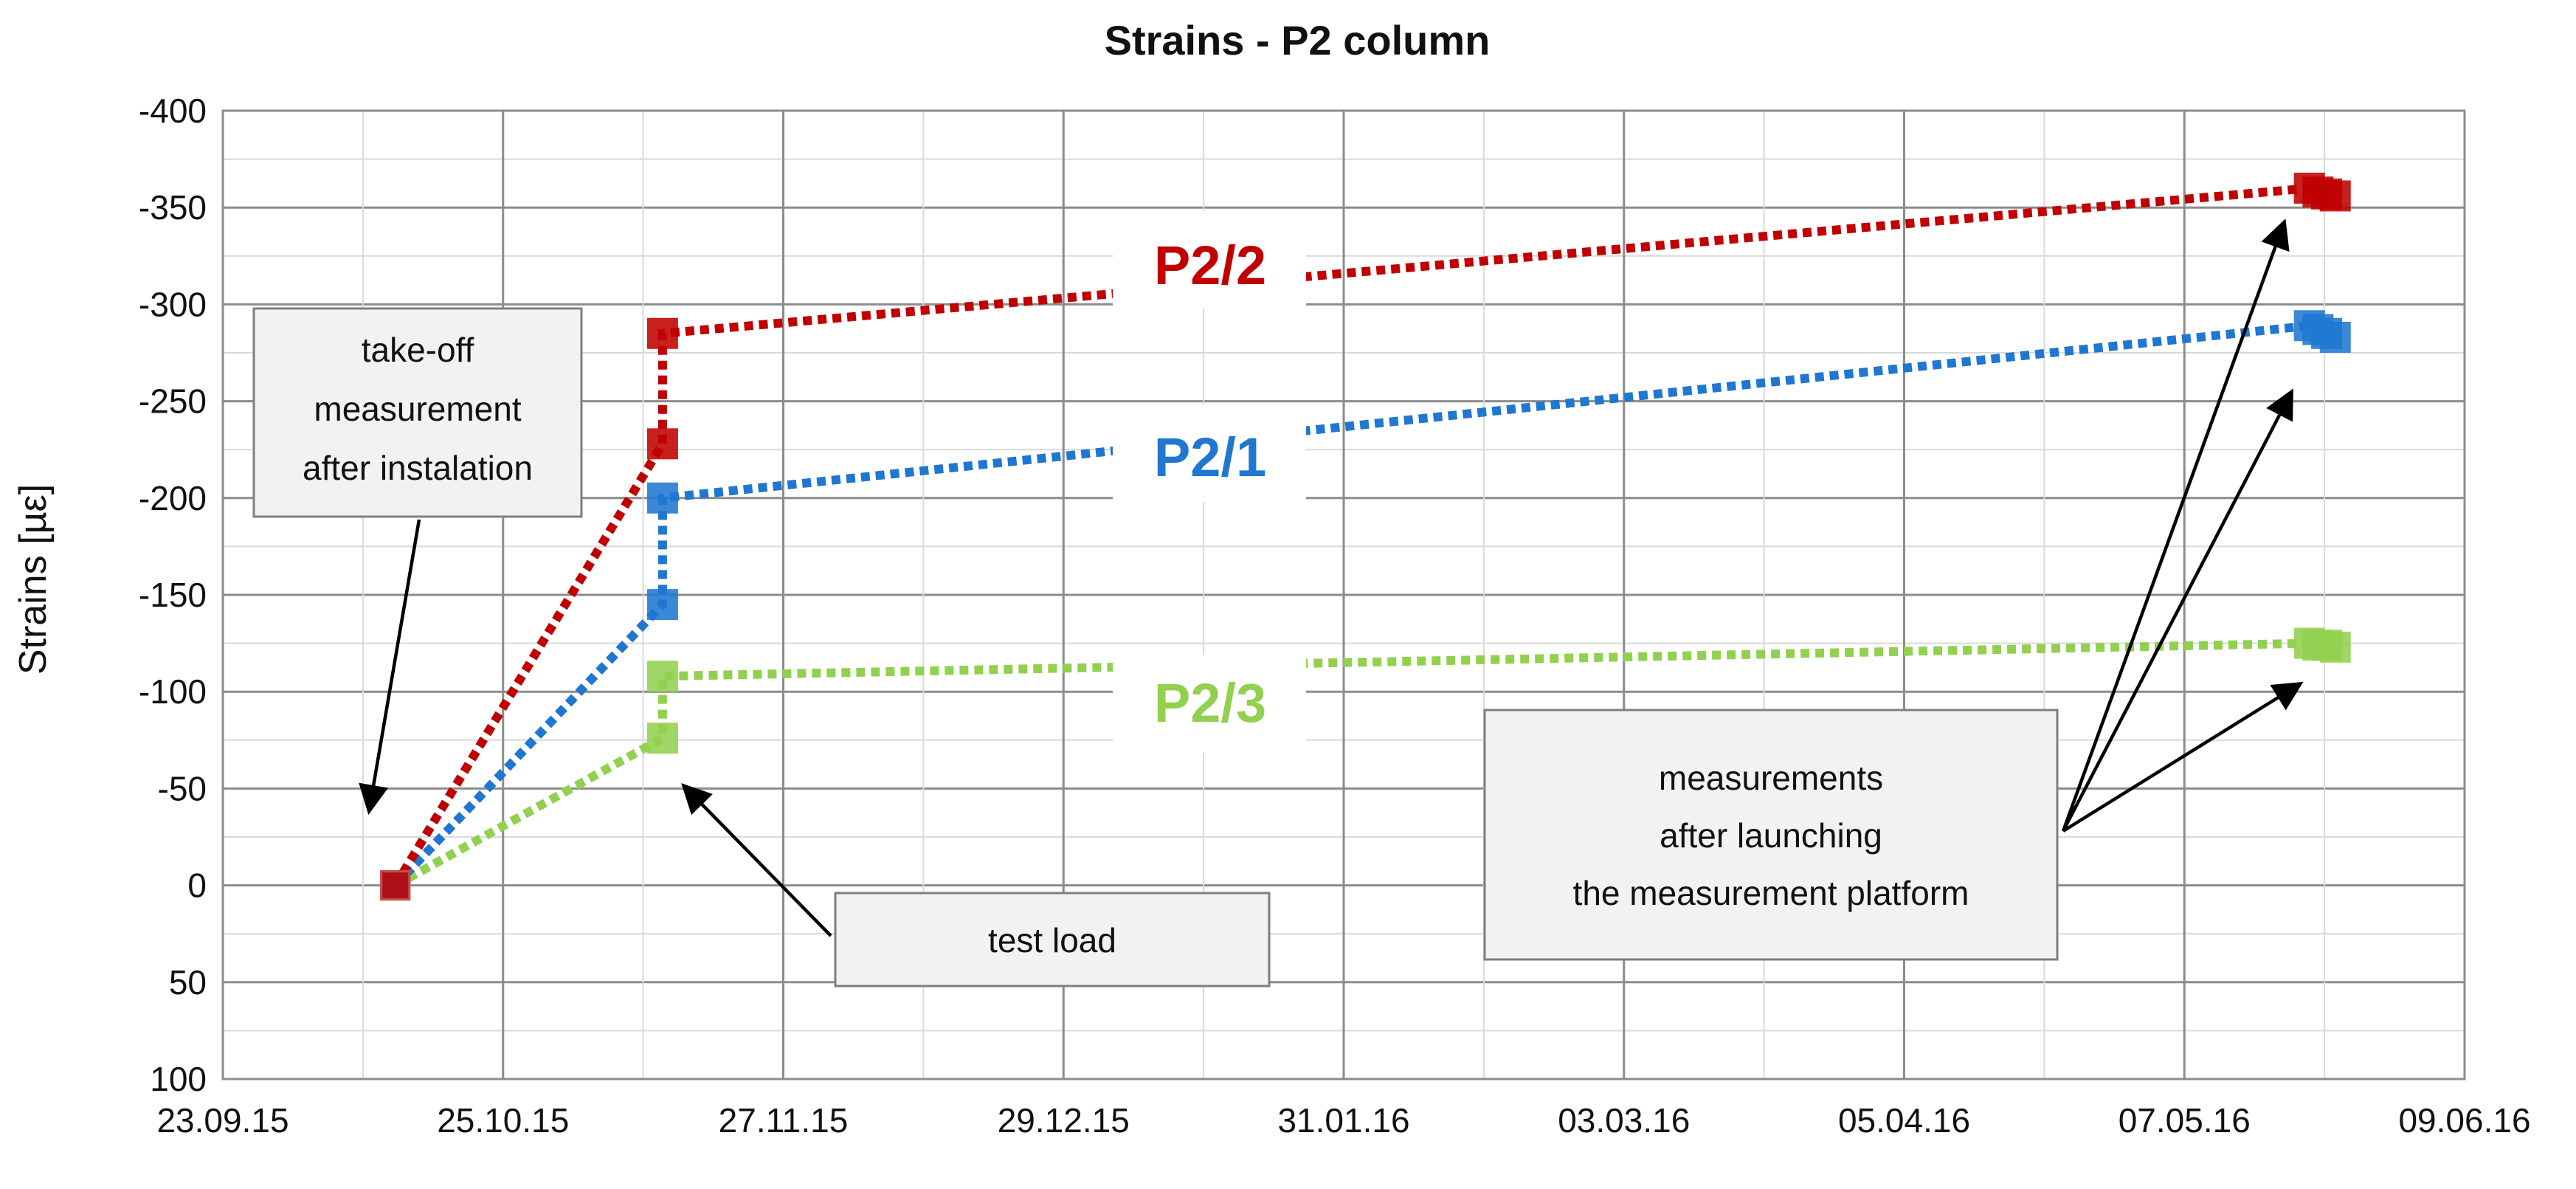 This screenshot has height=1189, width=2576. Describe the element at coordinates (1210, 266) in the screenshot. I see `series-label-p2-2: P2/2` at that location.